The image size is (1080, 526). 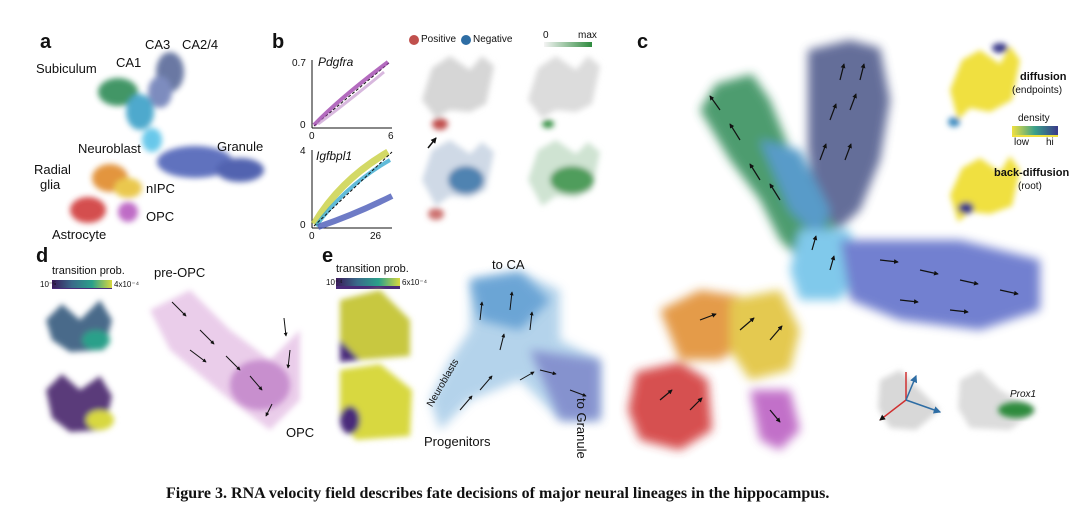 What do you see at coordinates (1032, 173) in the screenshot?
I see `inset-backdiffusion-title: back-diffusion` at bounding box center [1032, 173].